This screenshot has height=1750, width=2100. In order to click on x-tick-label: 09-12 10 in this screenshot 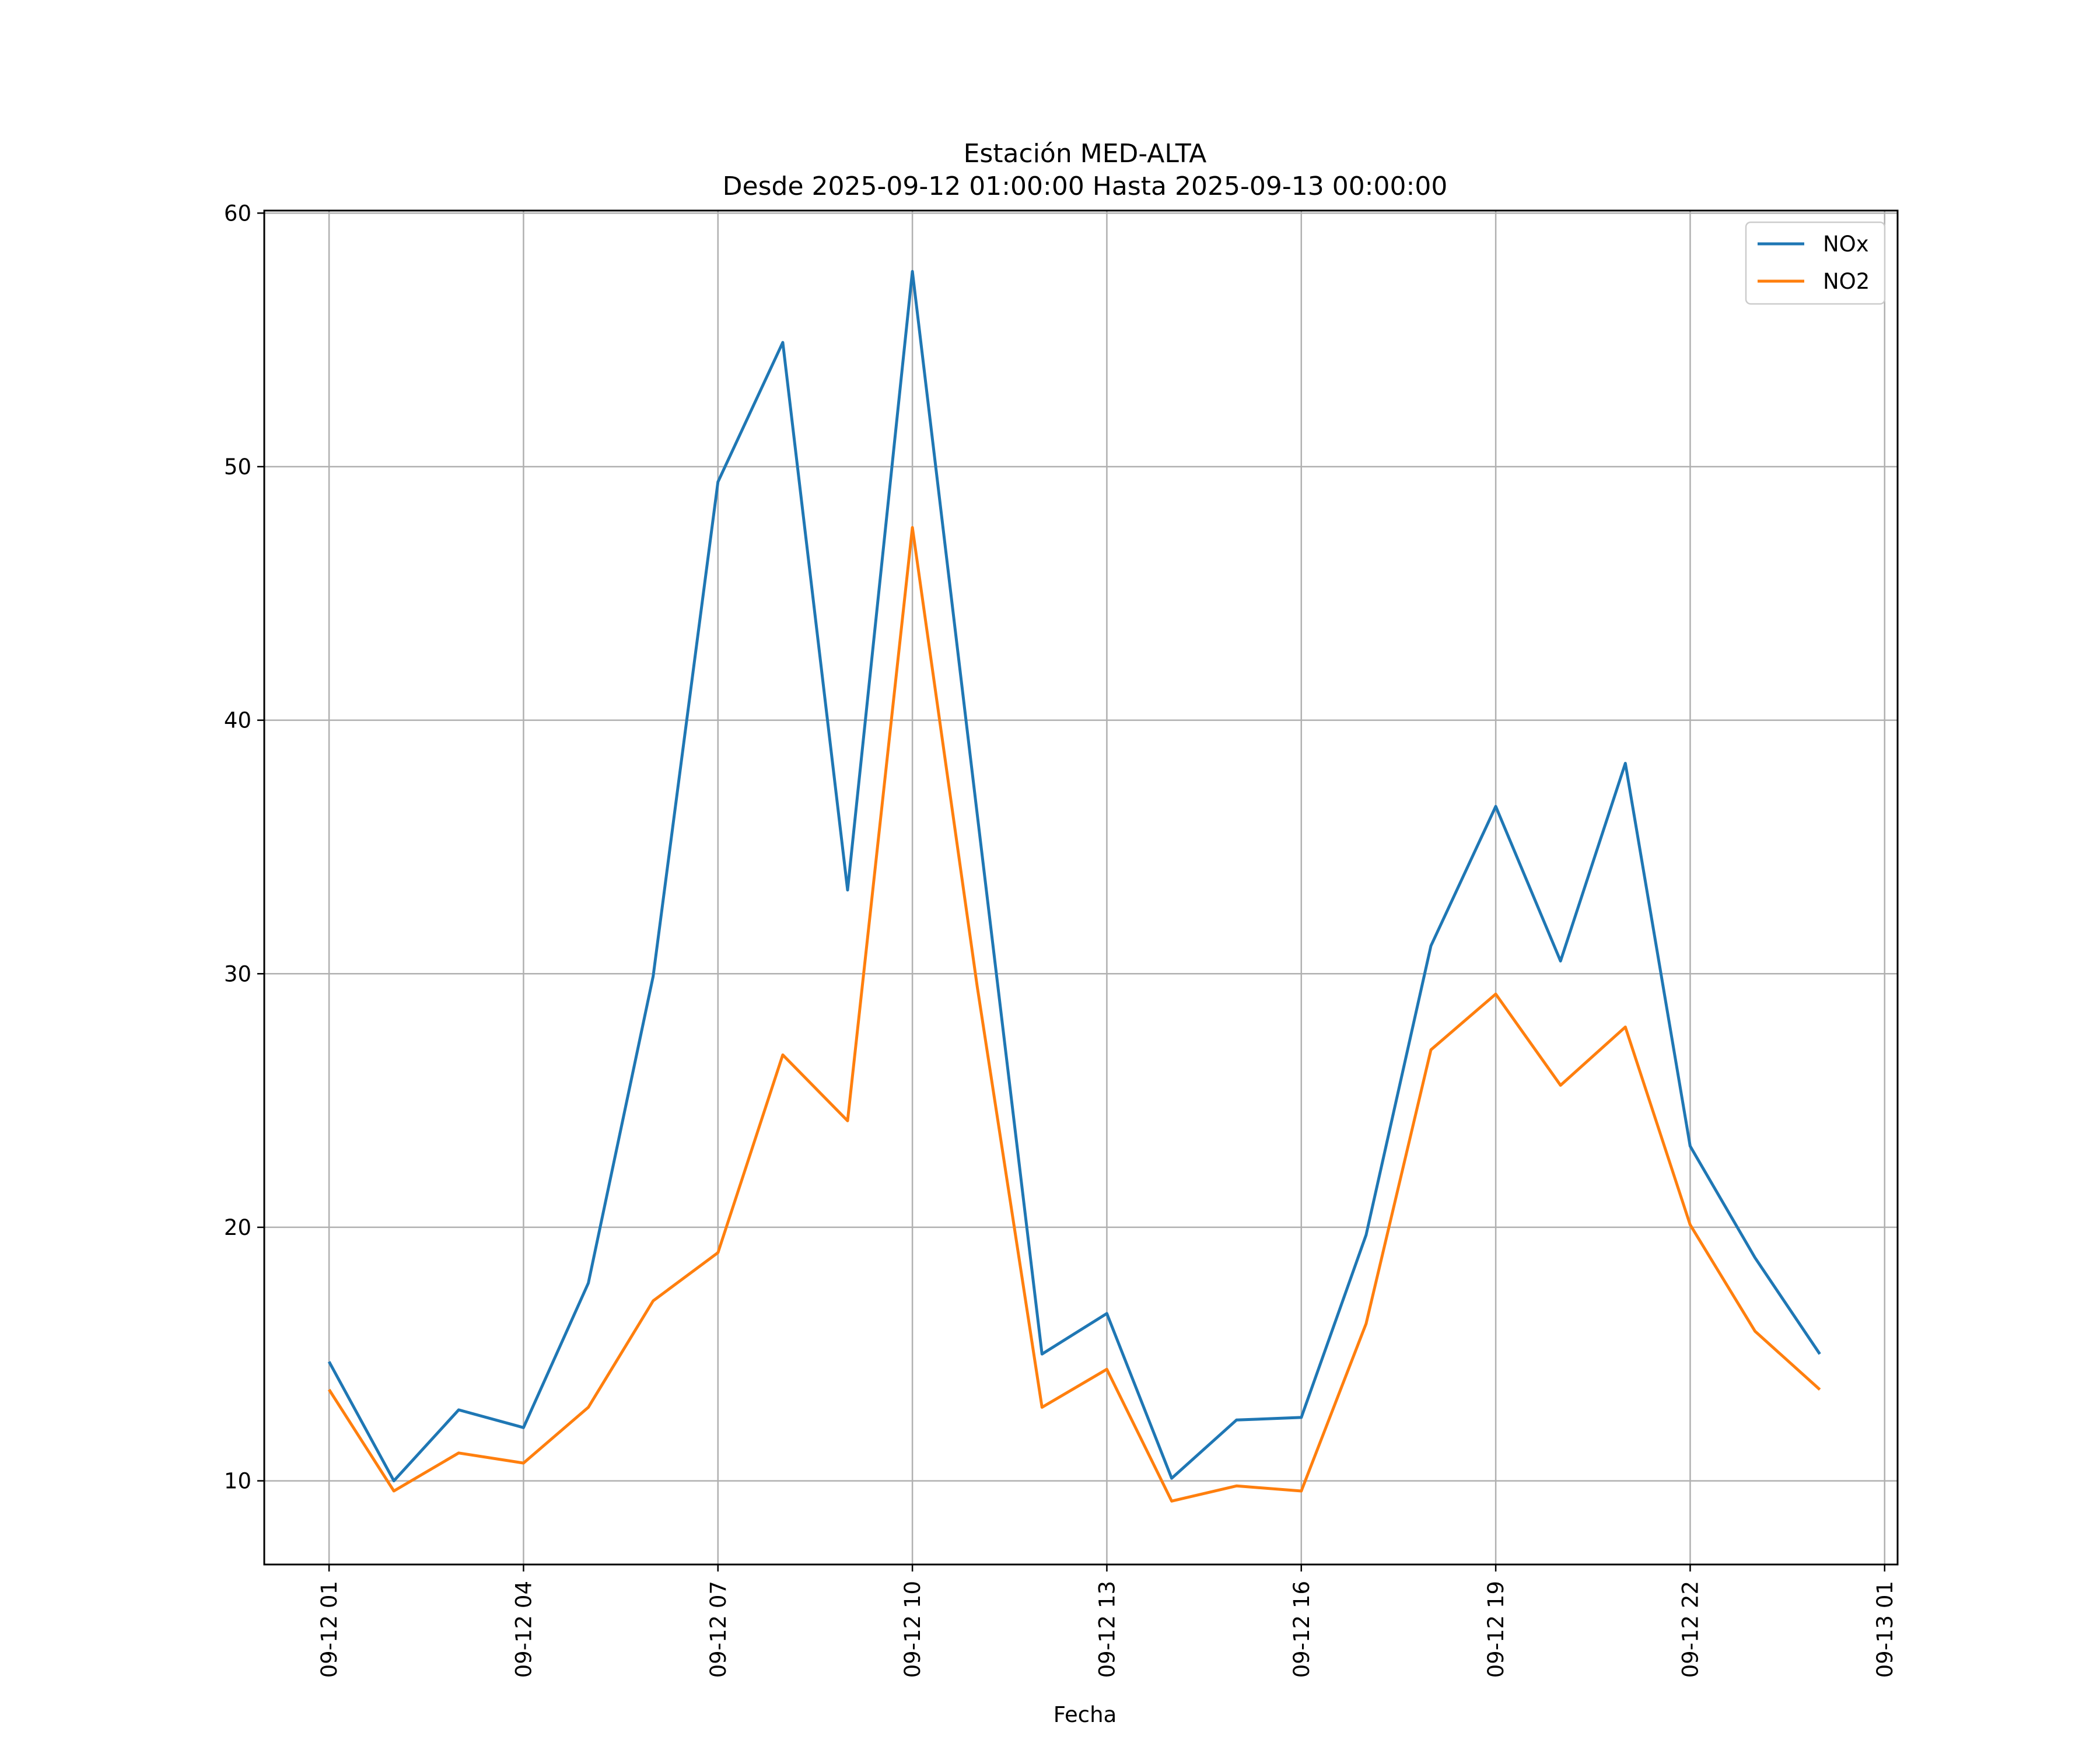, I will do `click(912, 1629)`.